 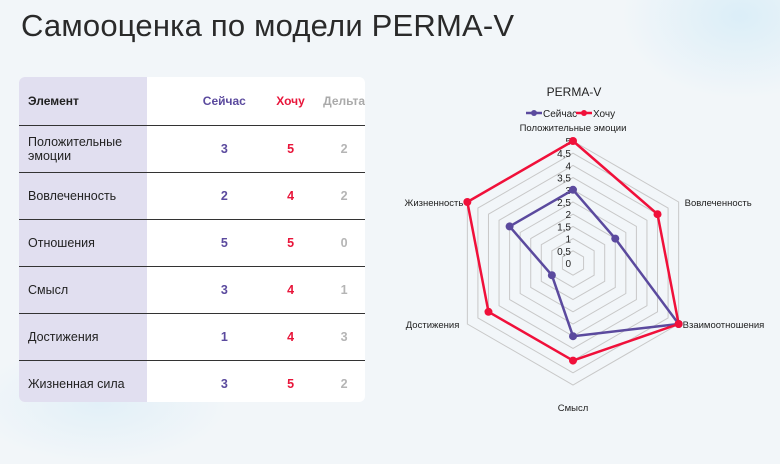 What do you see at coordinates (192, 337) in the screenshot?
I see `table-row: Достижения 1 4 3` at bounding box center [192, 337].